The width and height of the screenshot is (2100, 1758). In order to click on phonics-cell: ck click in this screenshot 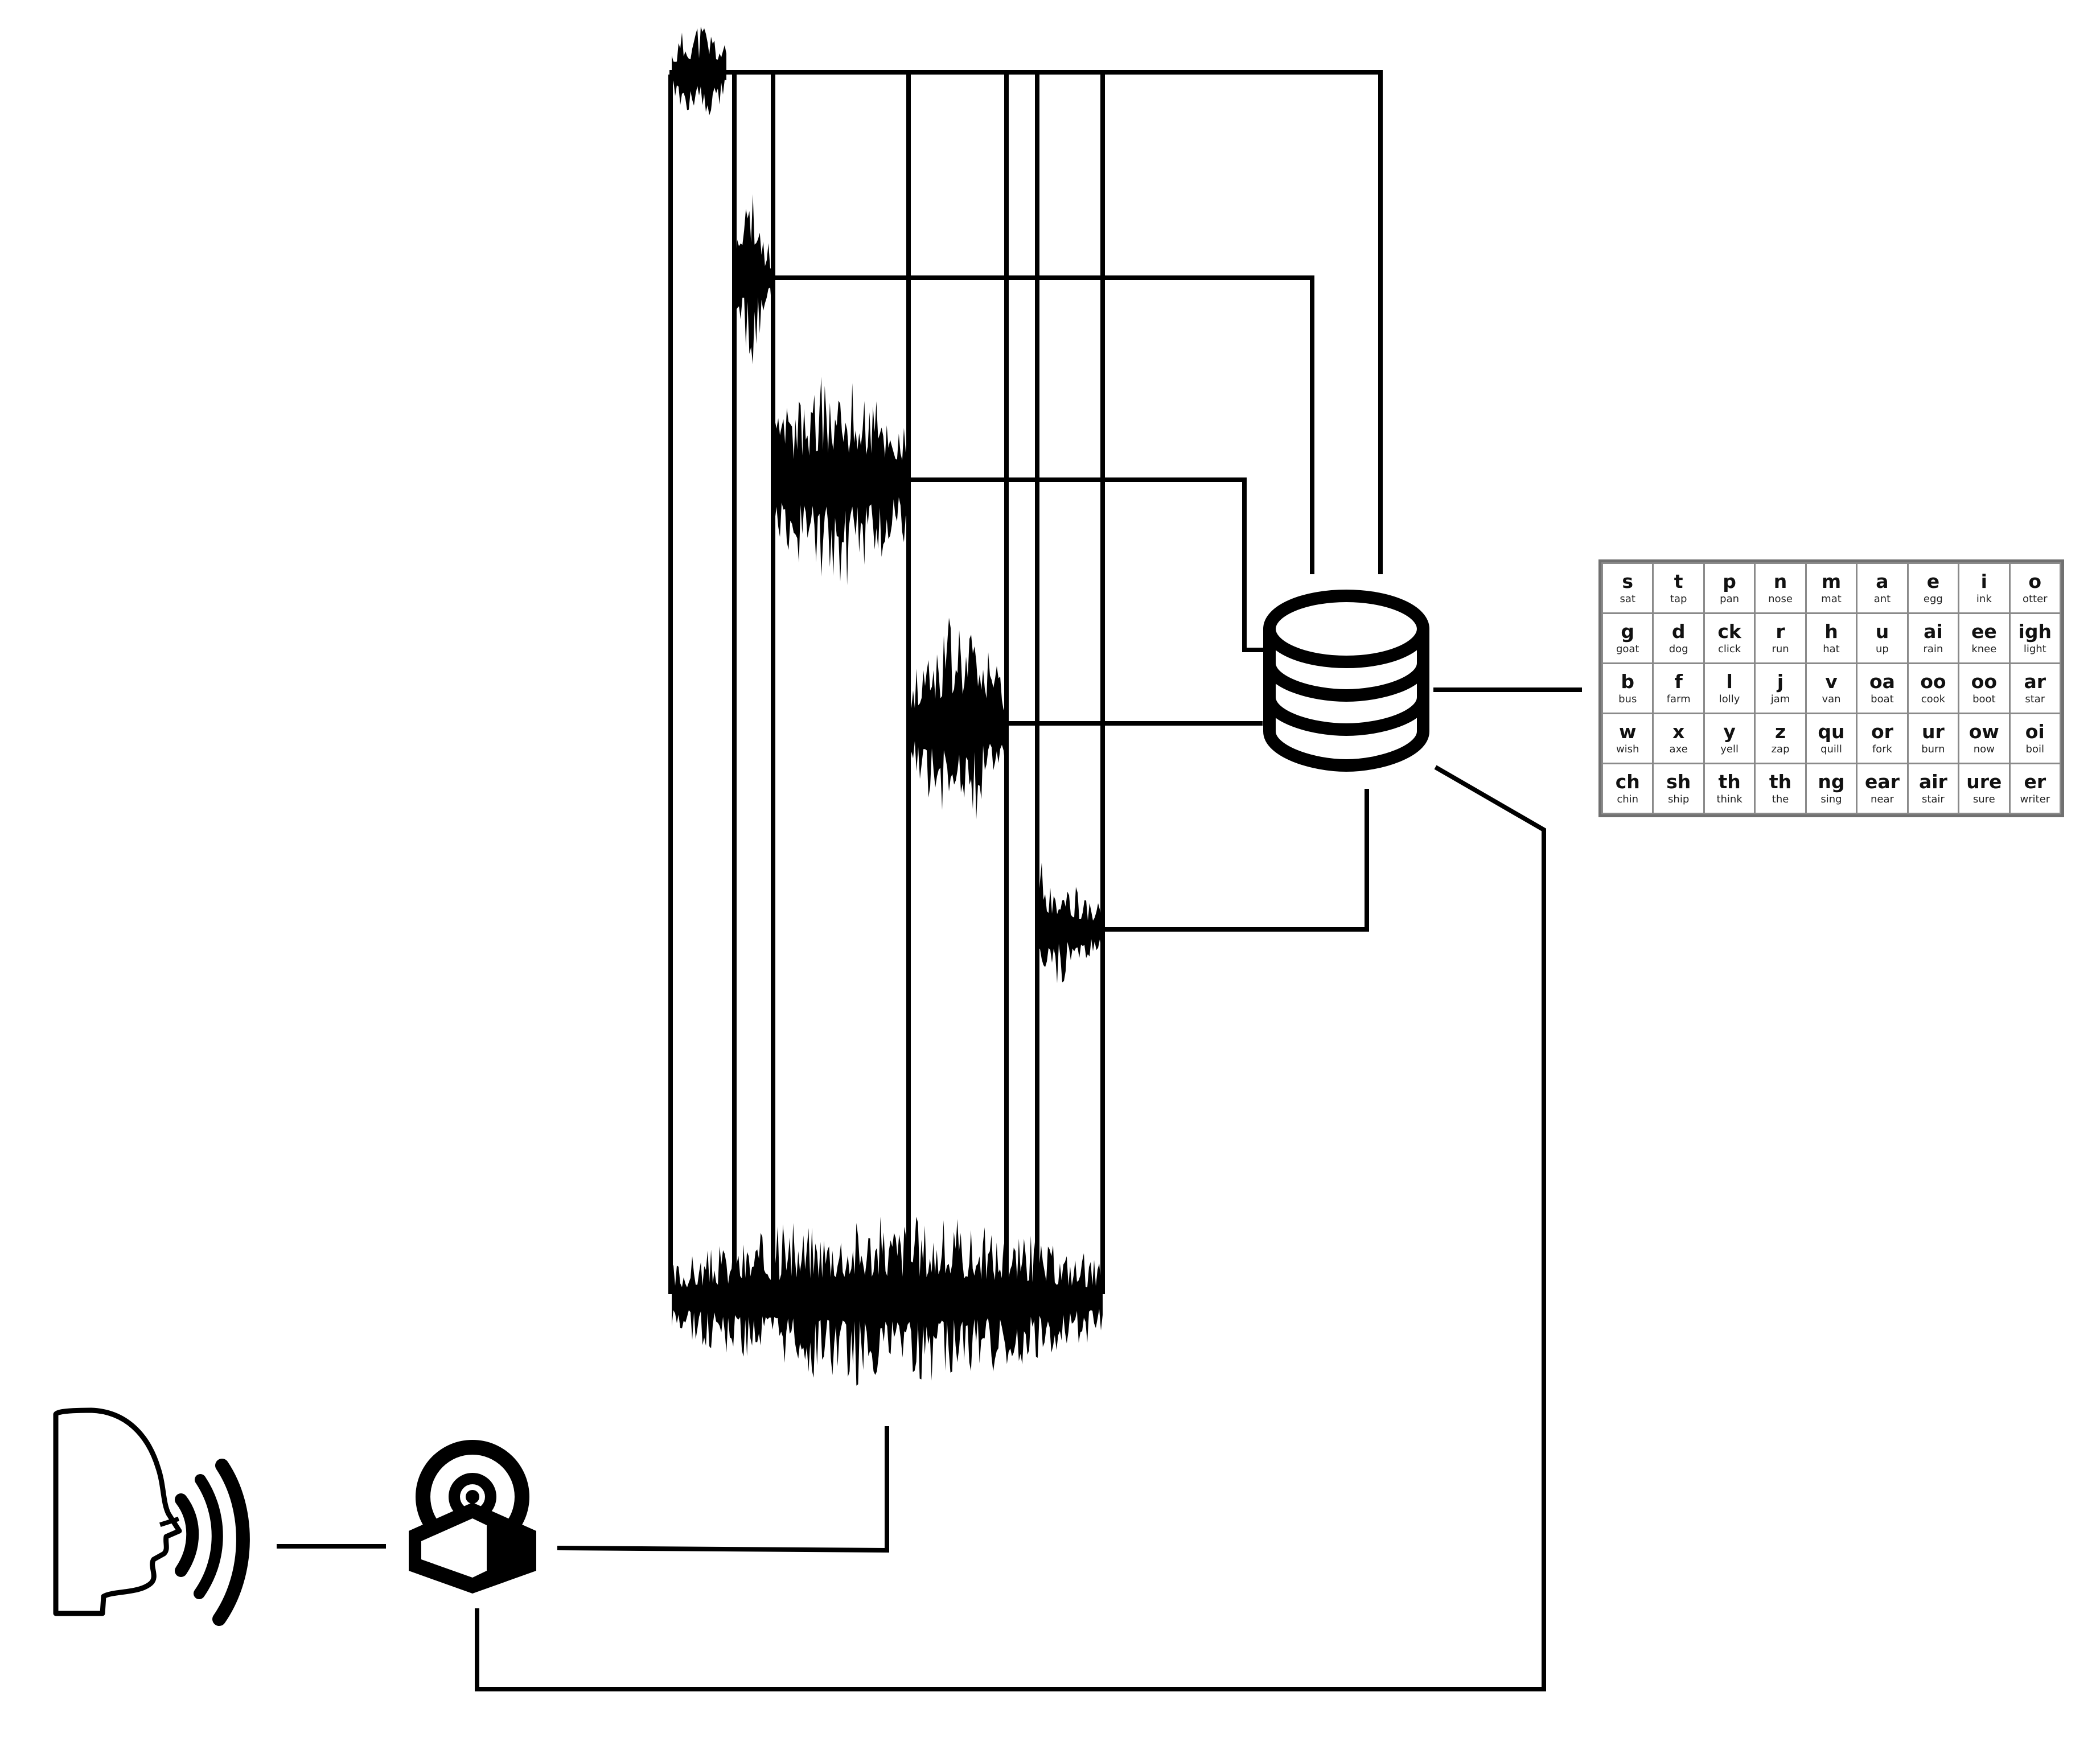, I will do `click(1729, 638)`.